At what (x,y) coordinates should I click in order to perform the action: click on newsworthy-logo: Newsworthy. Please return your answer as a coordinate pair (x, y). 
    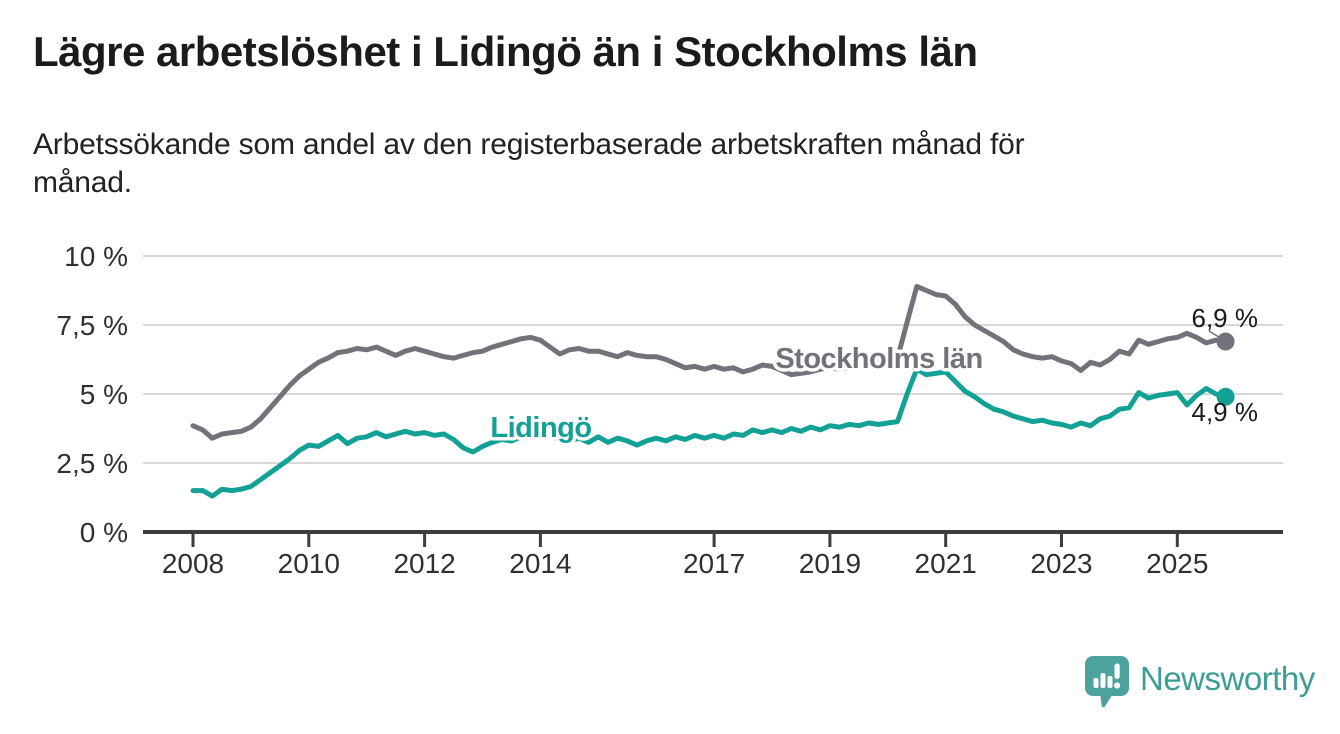
    Looking at the image, I should click on (1200, 682).